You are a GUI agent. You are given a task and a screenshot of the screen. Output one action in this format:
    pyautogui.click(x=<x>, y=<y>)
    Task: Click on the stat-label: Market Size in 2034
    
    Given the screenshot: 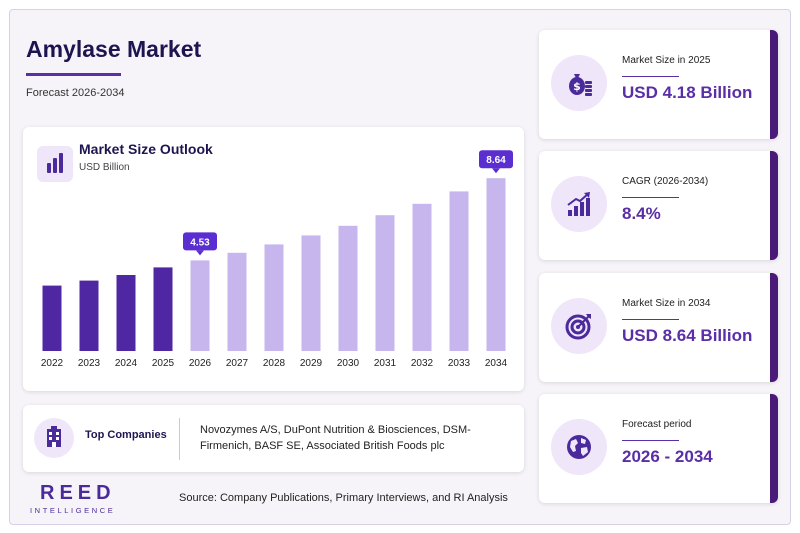 What is the action you would take?
    pyautogui.click(x=666, y=303)
    